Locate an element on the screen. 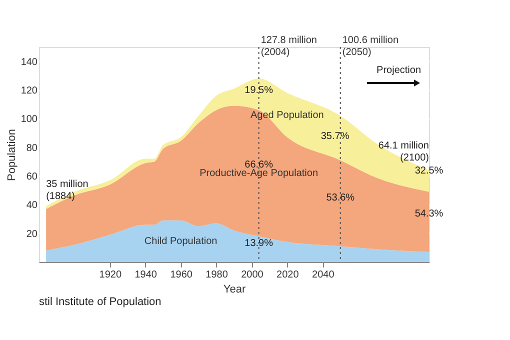 This screenshot has height=340, width=510. x-axis-title: Year is located at coordinates (234, 290).